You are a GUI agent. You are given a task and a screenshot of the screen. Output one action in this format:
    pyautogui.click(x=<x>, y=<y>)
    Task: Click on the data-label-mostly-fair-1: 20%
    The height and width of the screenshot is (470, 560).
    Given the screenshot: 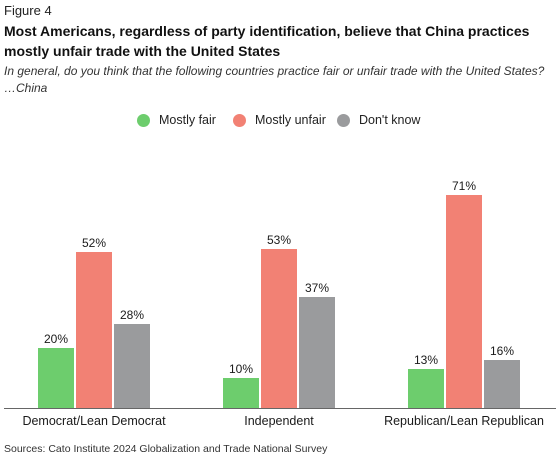 What is the action you would take?
    pyautogui.click(x=56, y=339)
    